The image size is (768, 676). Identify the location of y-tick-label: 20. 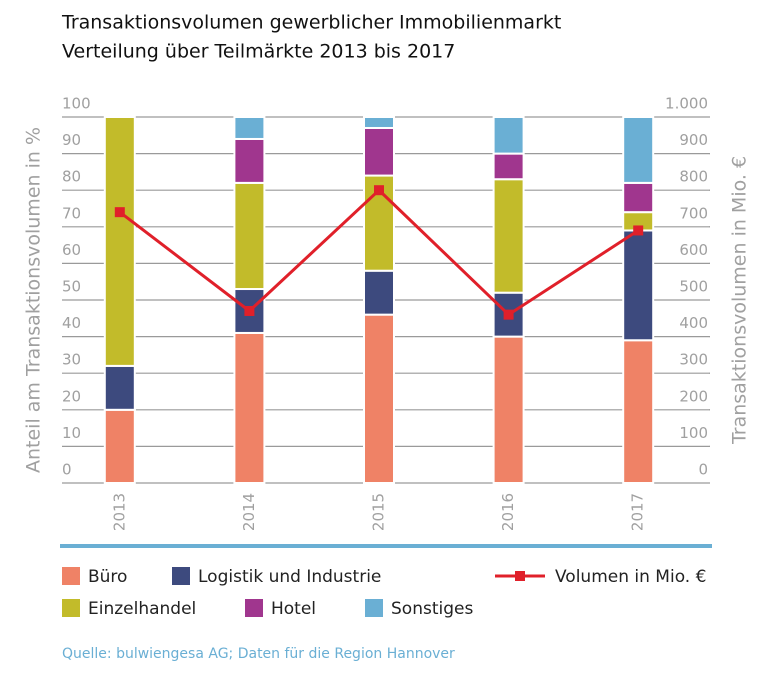
(71, 396).